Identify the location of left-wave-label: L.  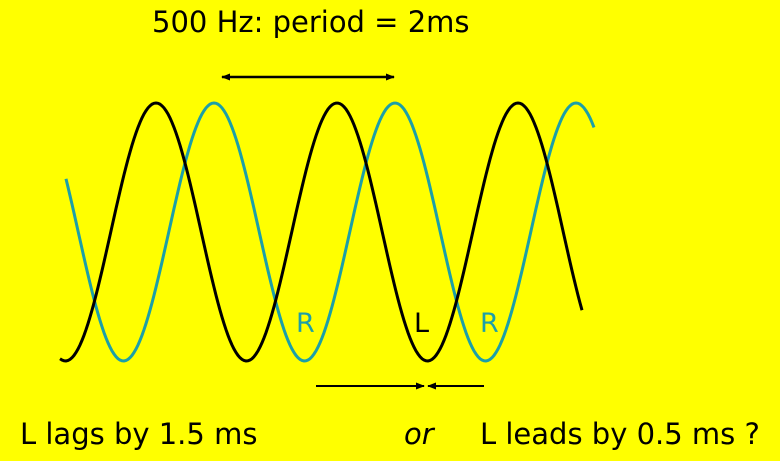
(422, 323).